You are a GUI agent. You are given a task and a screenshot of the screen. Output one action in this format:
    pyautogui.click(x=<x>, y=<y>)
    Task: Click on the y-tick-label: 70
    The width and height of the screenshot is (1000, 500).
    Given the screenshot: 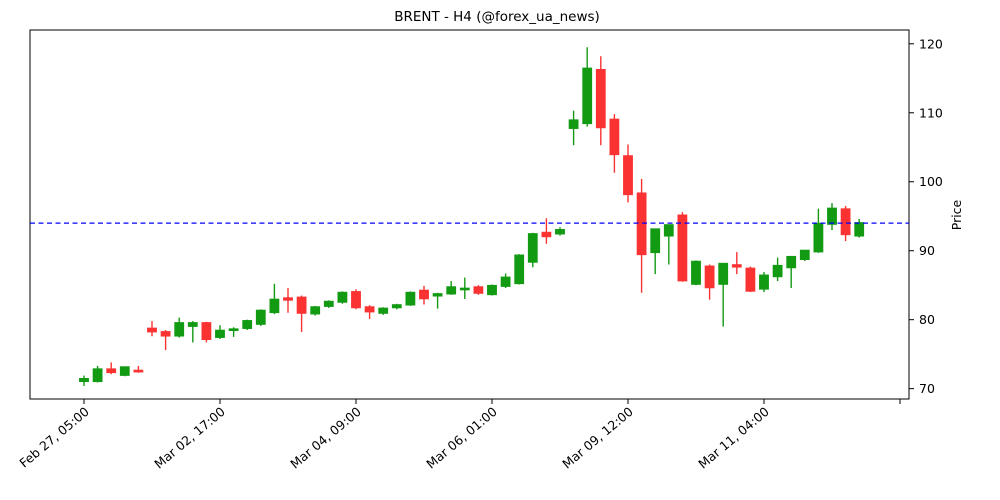 What is the action you would take?
    pyautogui.click(x=927, y=388)
    